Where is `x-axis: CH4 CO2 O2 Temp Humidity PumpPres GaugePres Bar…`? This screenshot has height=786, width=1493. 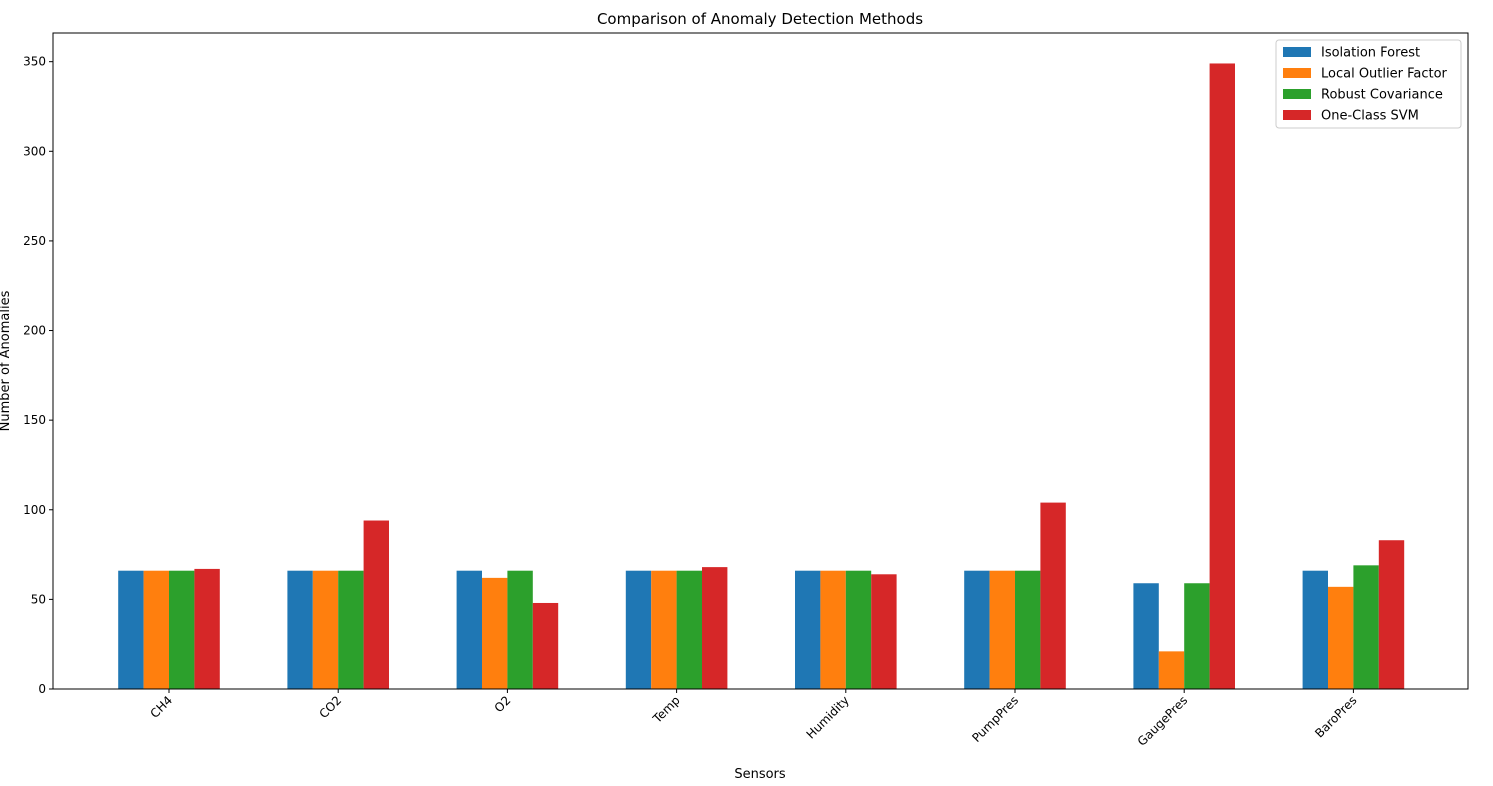 x-axis: CH4 CO2 O2 Temp Humidity PumpPres GaugePres Bar… is located at coordinates (754, 719).